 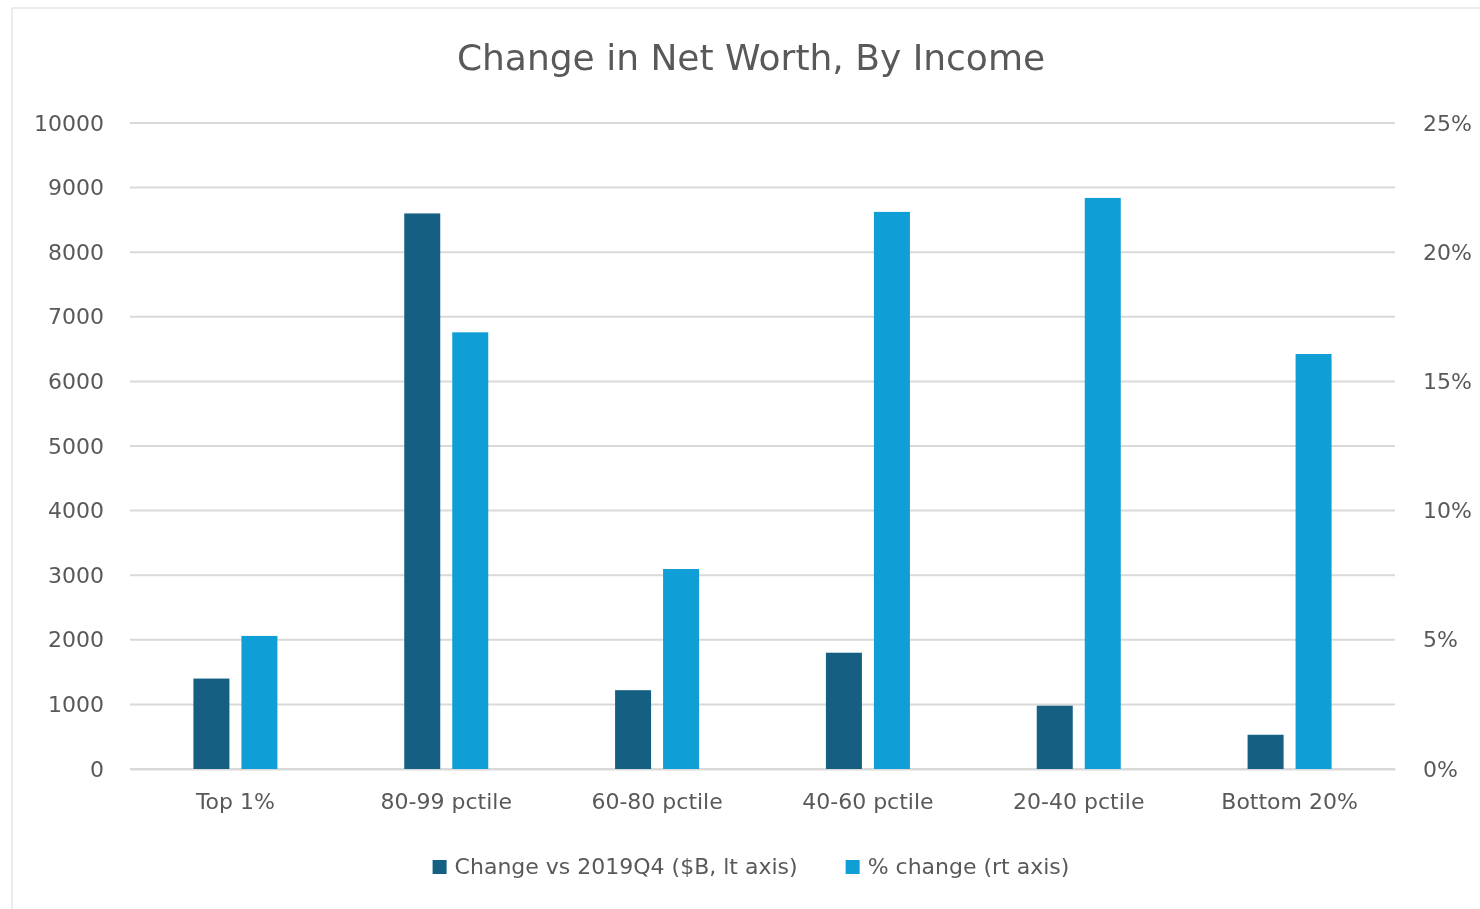 What do you see at coordinates (69, 123) in the screenshot?
I see `y-tick-label: 10000` at bounding box center [69, 123].